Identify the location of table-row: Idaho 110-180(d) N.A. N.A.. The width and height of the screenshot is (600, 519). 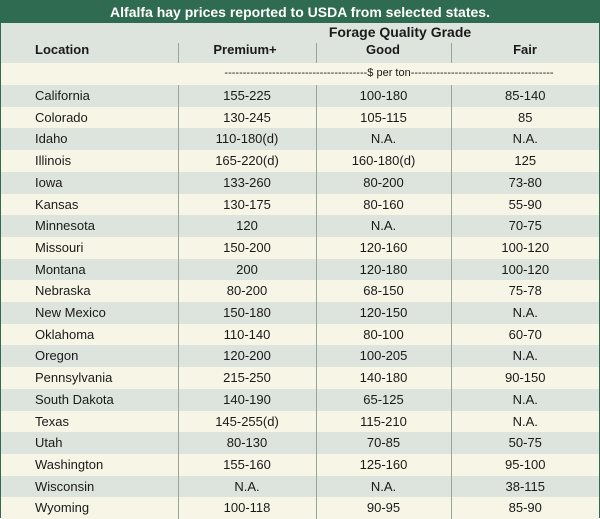
(300, 139).